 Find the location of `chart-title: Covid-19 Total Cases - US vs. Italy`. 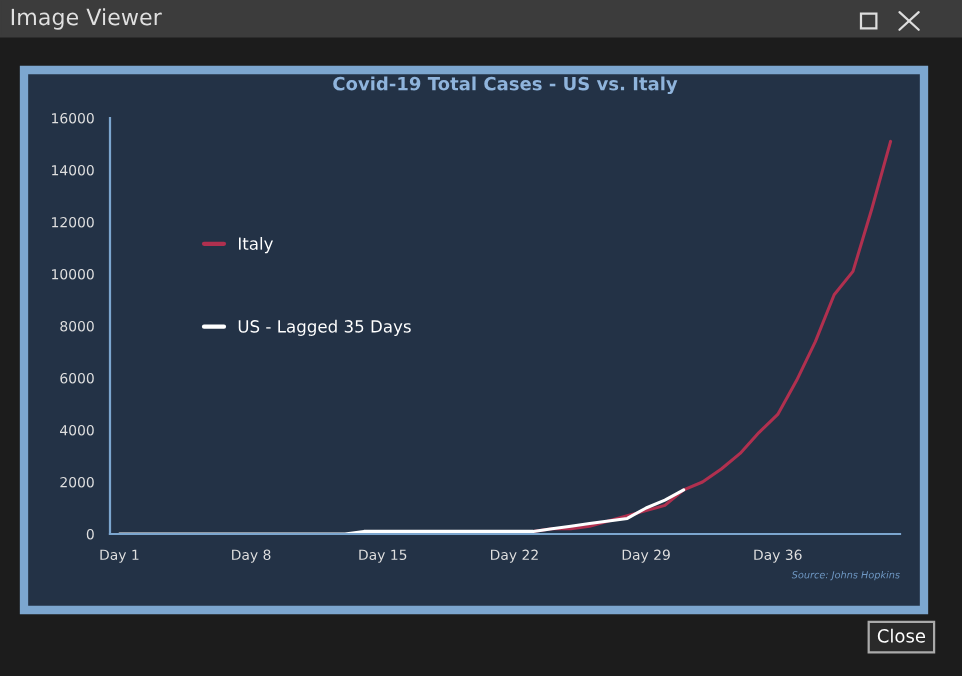

chart-title: Covid-19 Total Cases - US vs. Italy is located at coordinates (505, 85).